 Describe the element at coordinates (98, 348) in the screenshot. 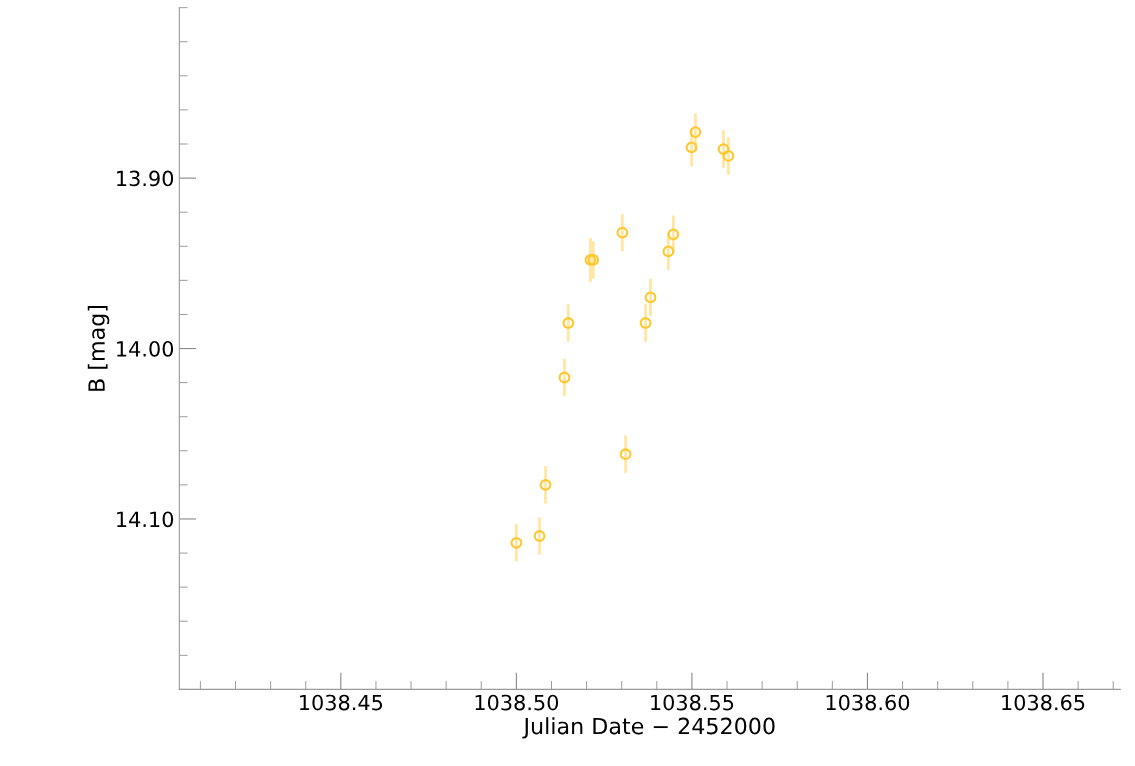

I see `y-axis-title: B [mag]` at that location.